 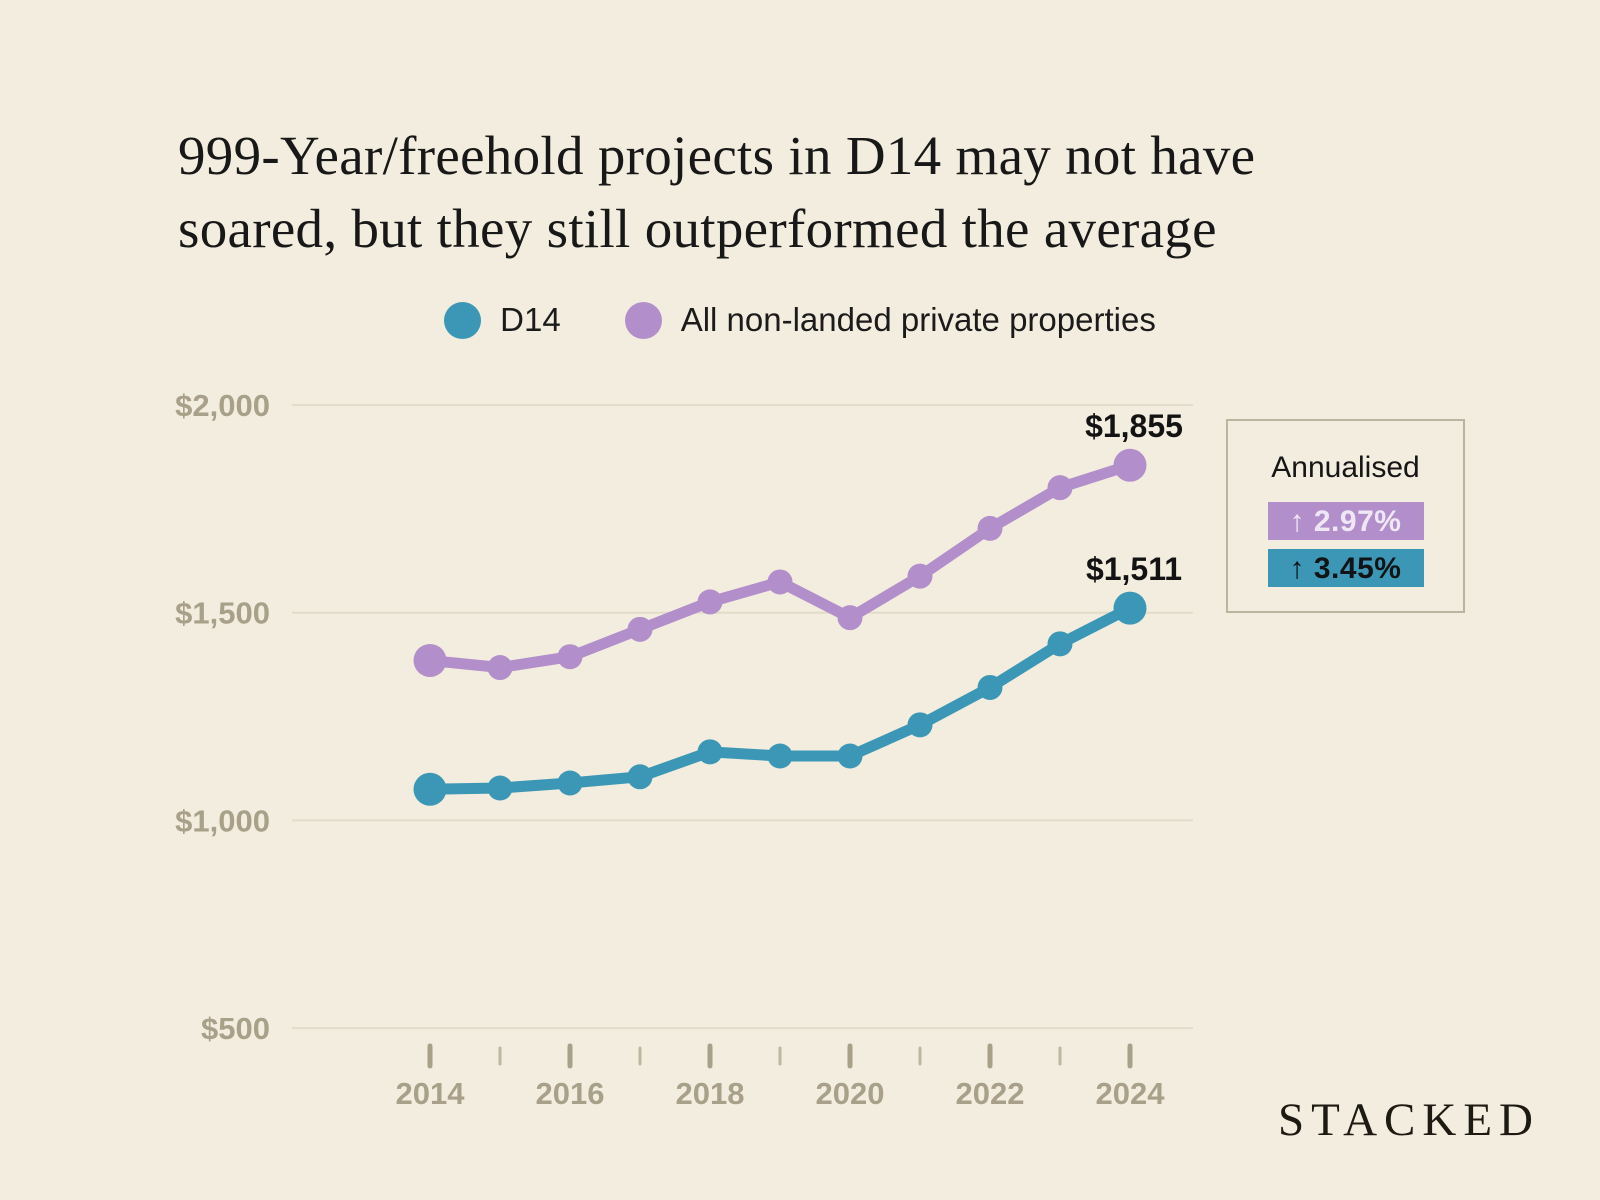 I want to click on series-d14: $1,511, so click(x=797, y=678).